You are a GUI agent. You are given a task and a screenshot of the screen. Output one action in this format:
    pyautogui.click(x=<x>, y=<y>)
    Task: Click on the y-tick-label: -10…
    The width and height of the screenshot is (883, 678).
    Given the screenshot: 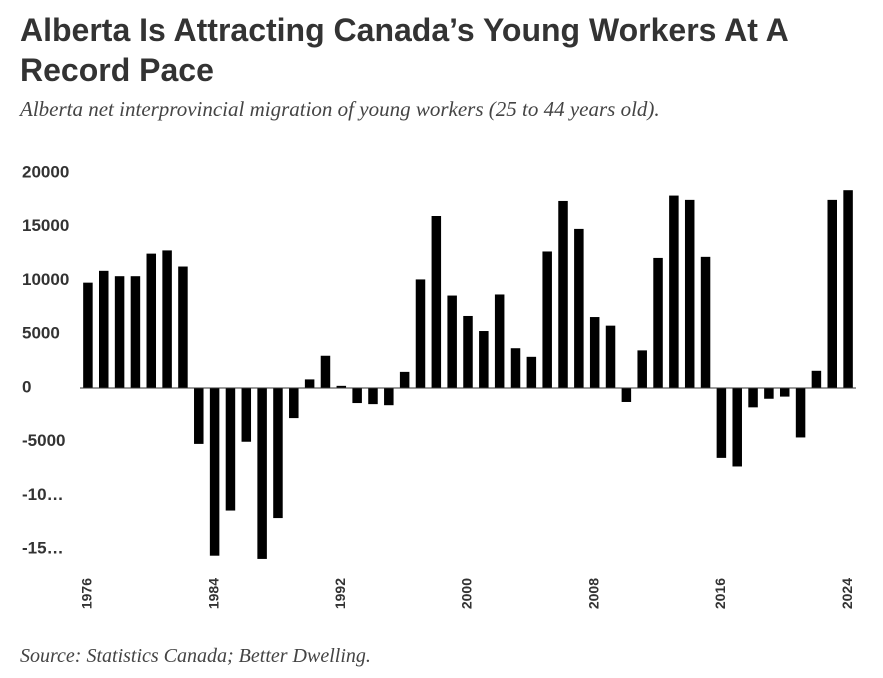 What is the action you would take?
    pyautogui.click(x=43, y=494)
    